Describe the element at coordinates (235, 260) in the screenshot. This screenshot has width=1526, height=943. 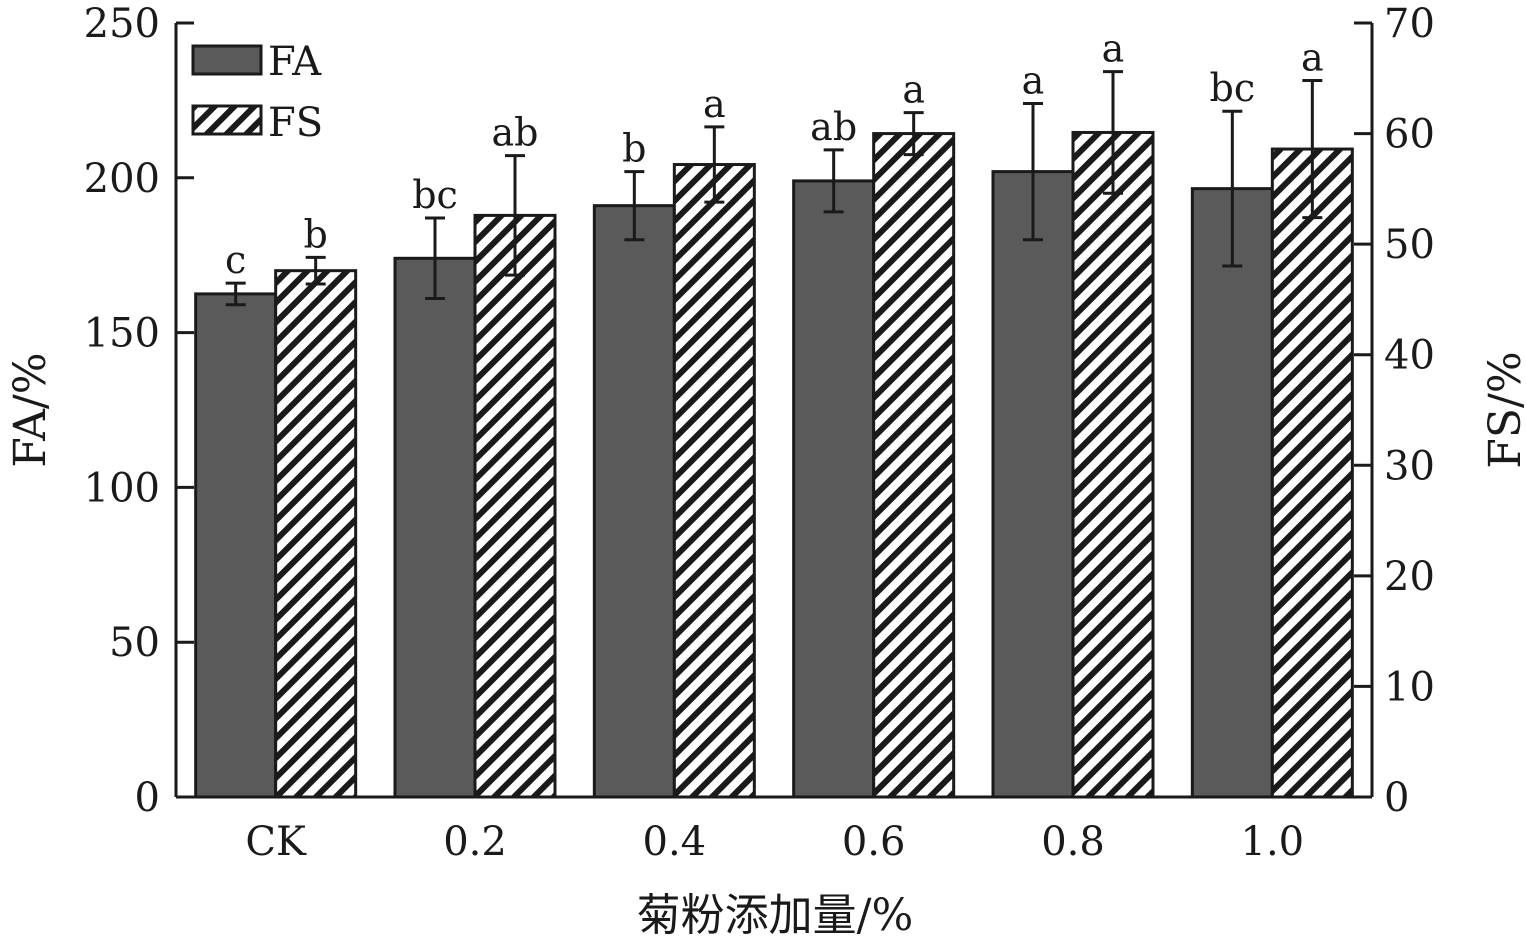
I see `significance-label: c` at that location.